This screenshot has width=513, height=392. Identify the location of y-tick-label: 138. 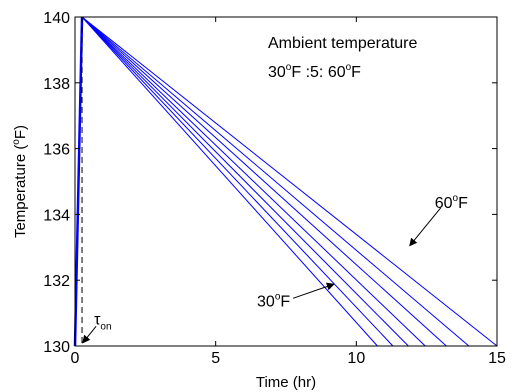
(56, 84).